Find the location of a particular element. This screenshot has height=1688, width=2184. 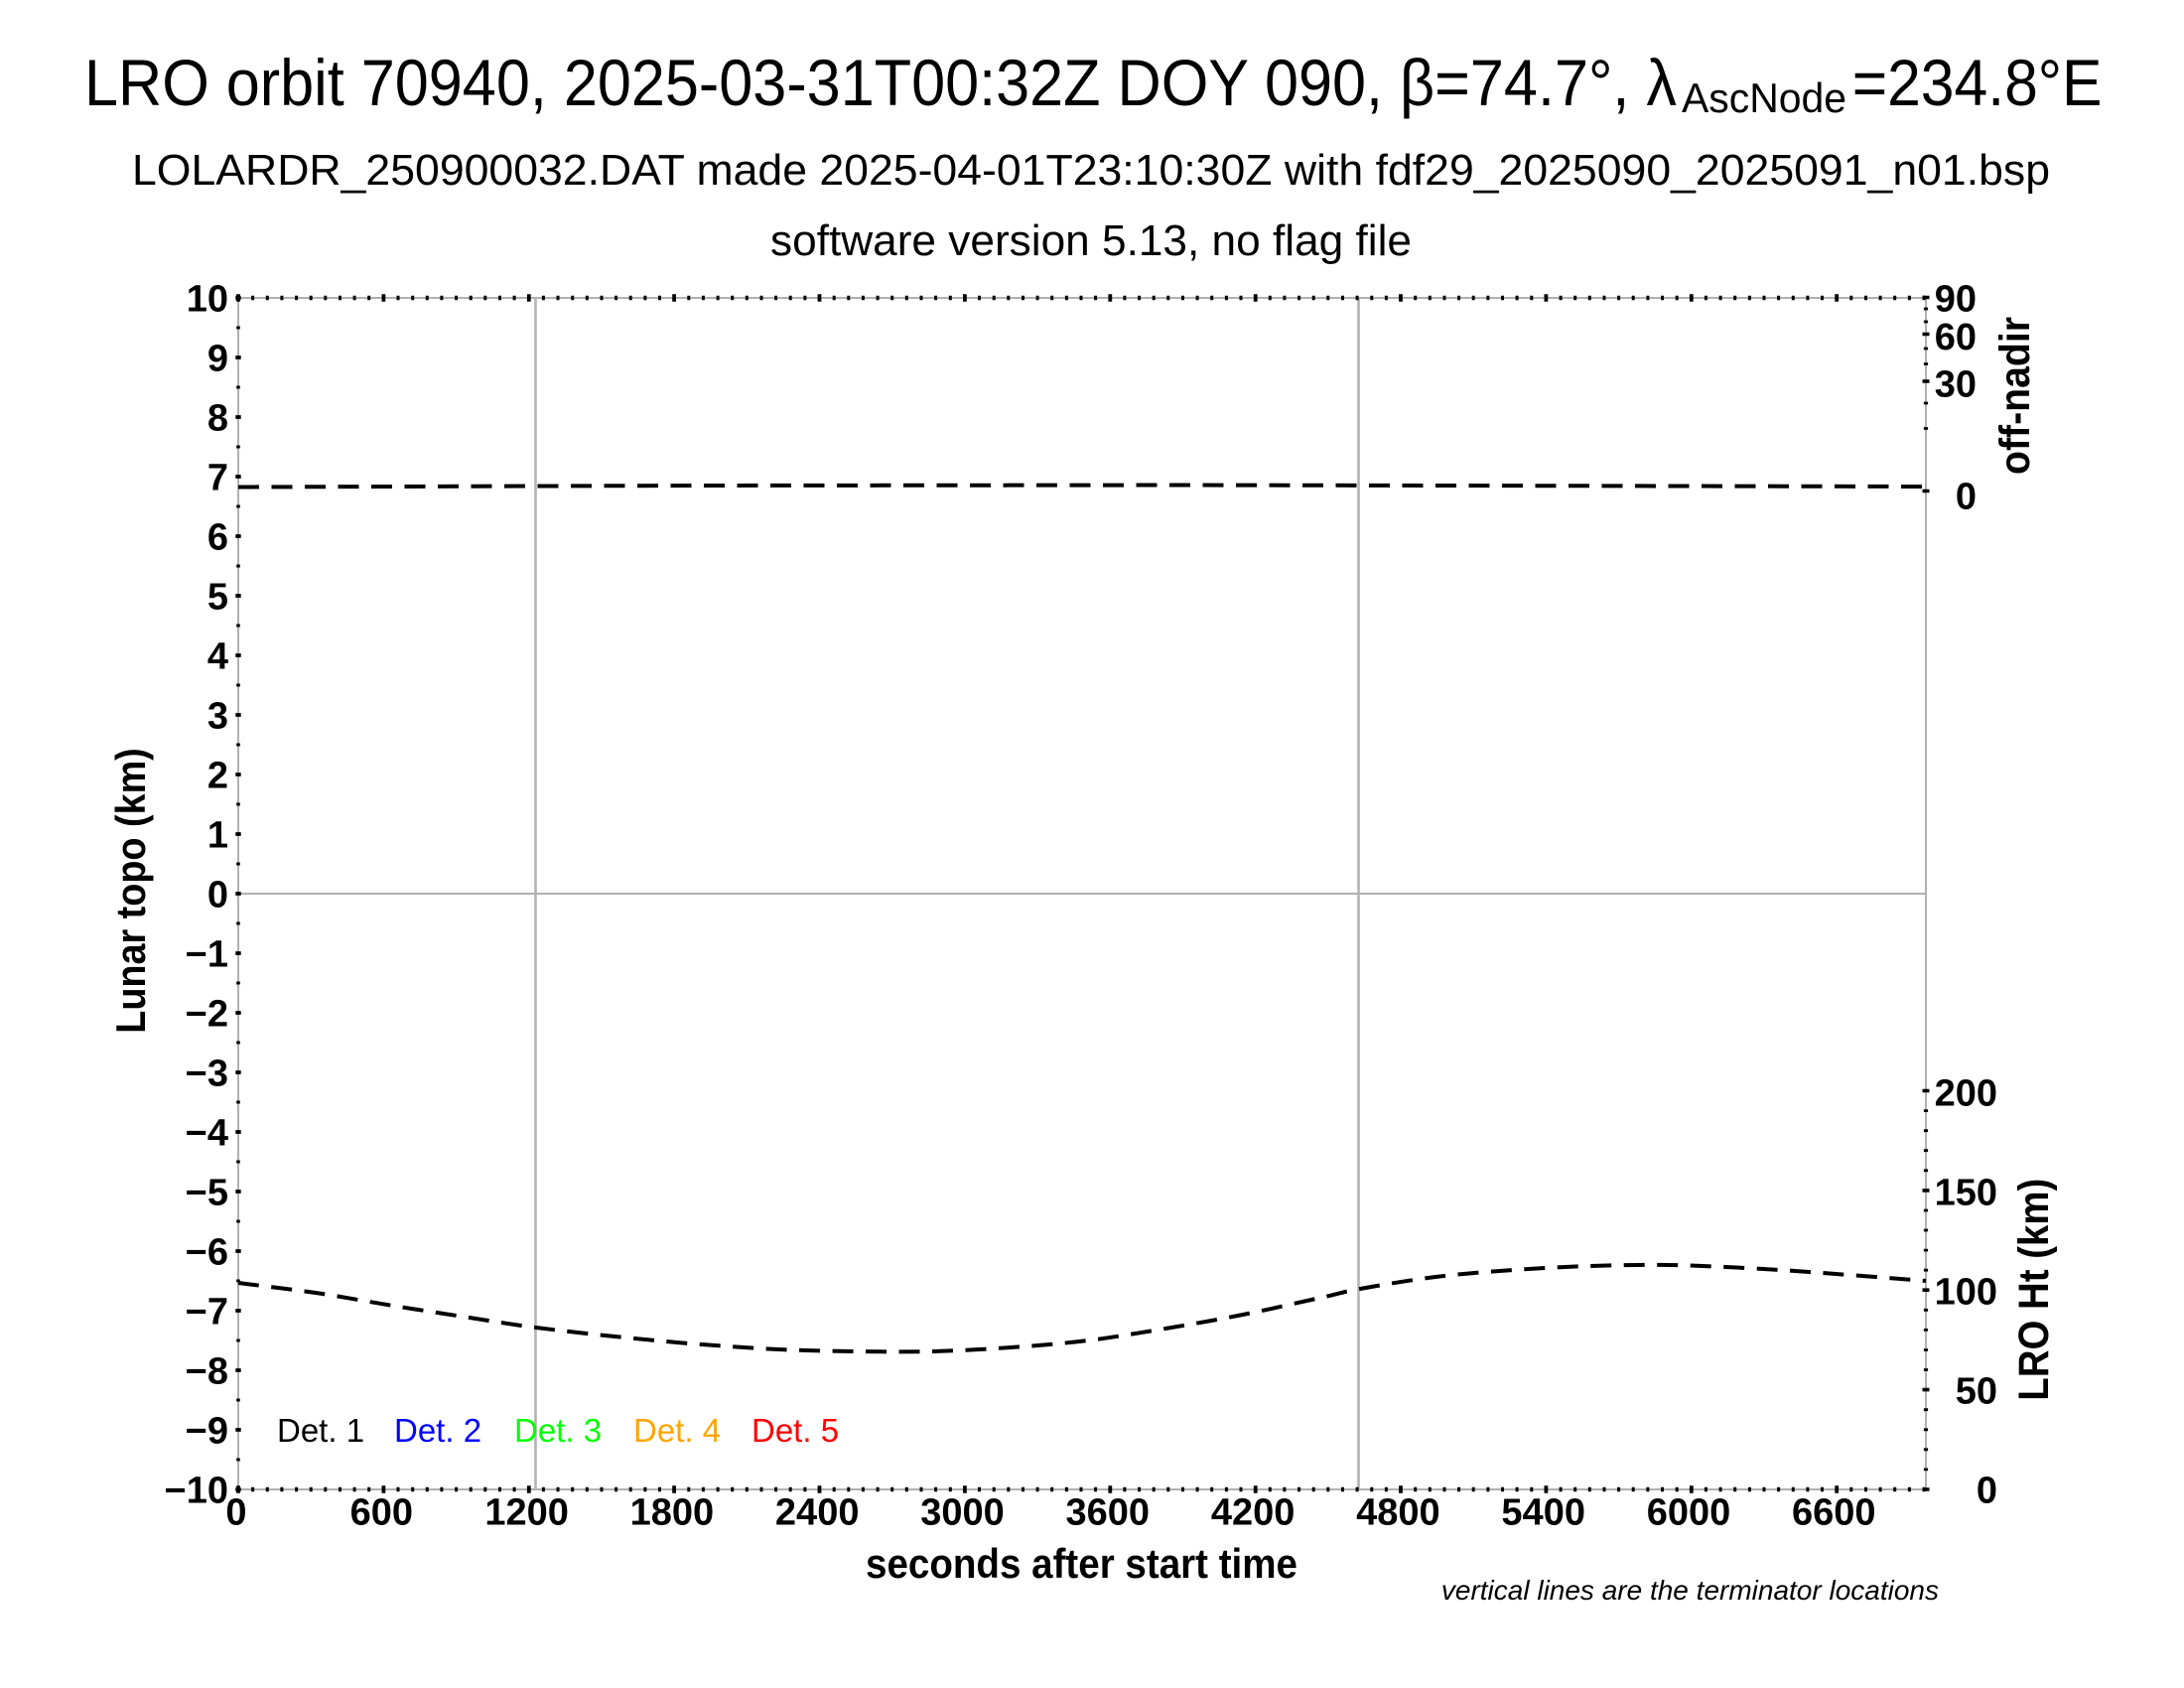

svg-text: 150 is located at coordinates (1966, 1193).